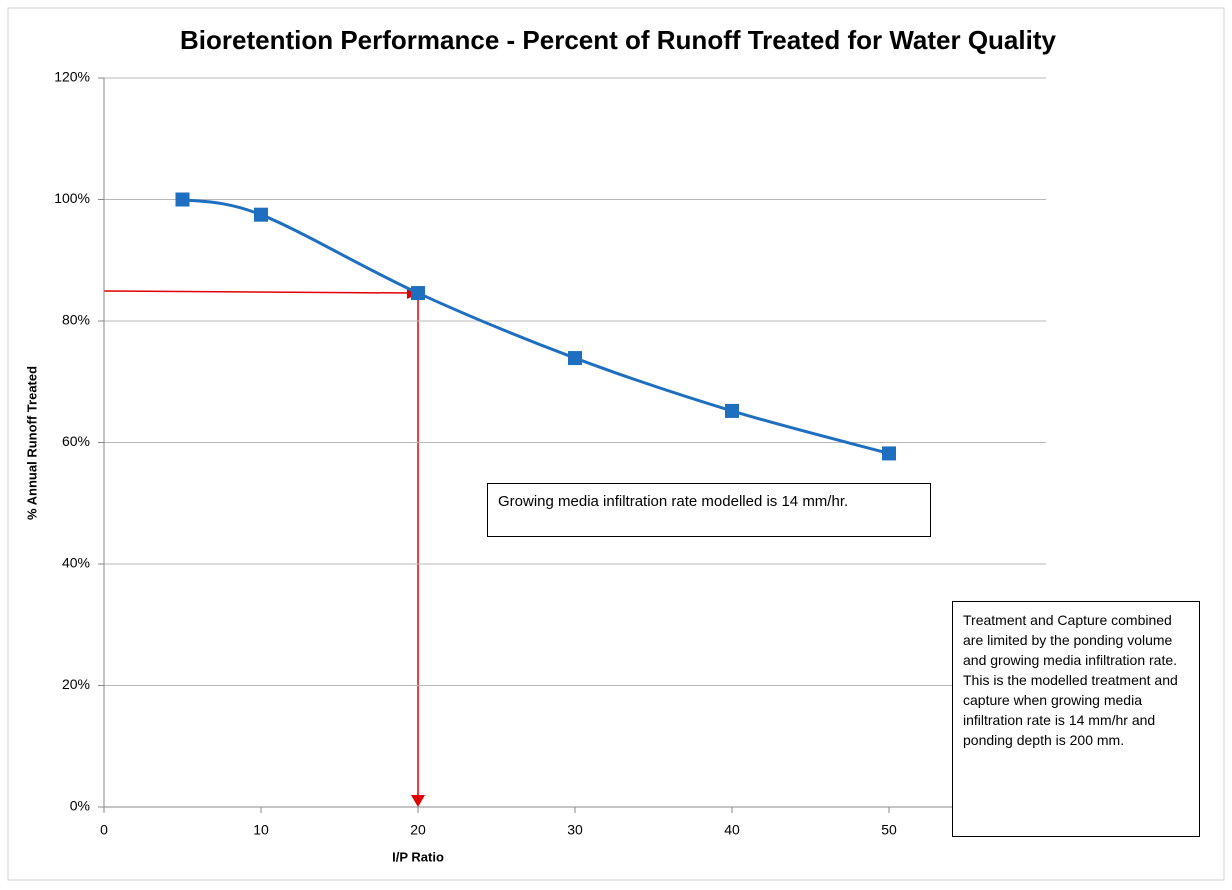 Image resolution: width=1232 pixels, height=890 pixels. What do you see at coordinates (257, 292) in the screenshot?
I see `arrow-line` at bounding box center [257, 292].